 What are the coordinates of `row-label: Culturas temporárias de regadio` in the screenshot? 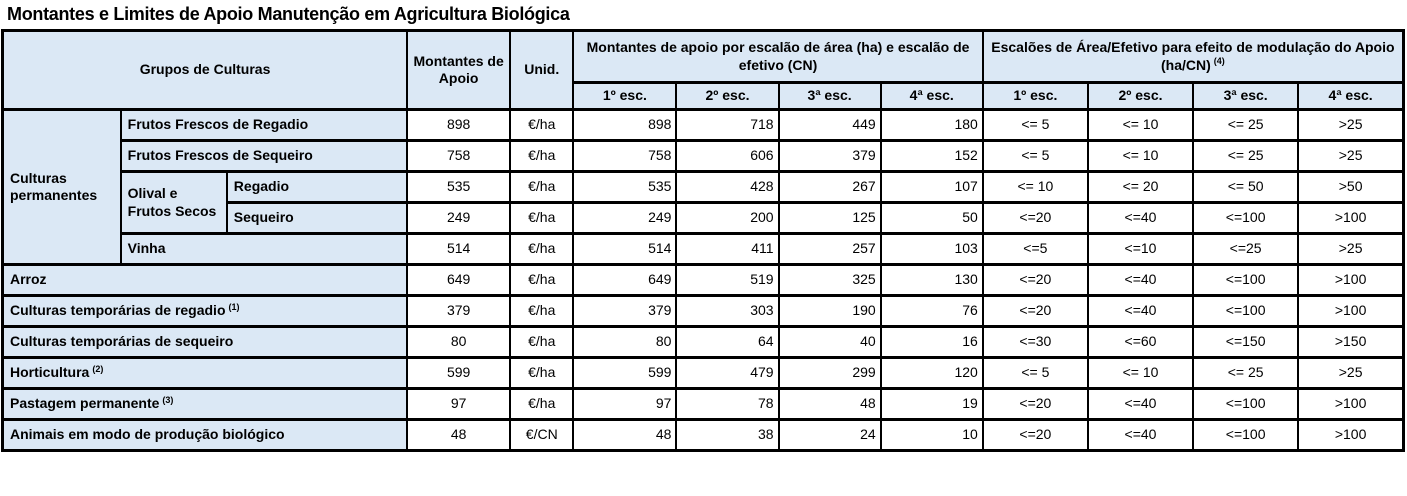 It's located at (118, 310).